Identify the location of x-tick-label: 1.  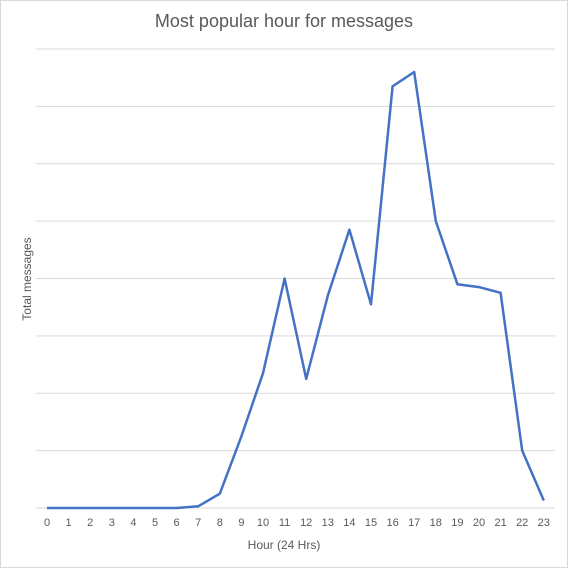
(69, 523).